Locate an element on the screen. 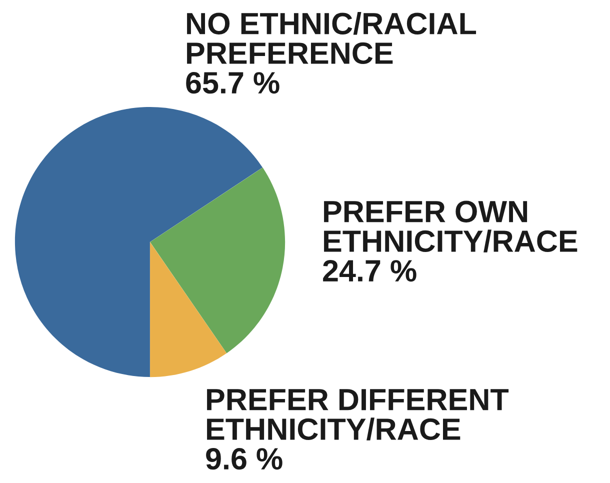  slice-label: PREFER DIFFERENT ETHNICITY/RACE is located at coordinates (358, 414).